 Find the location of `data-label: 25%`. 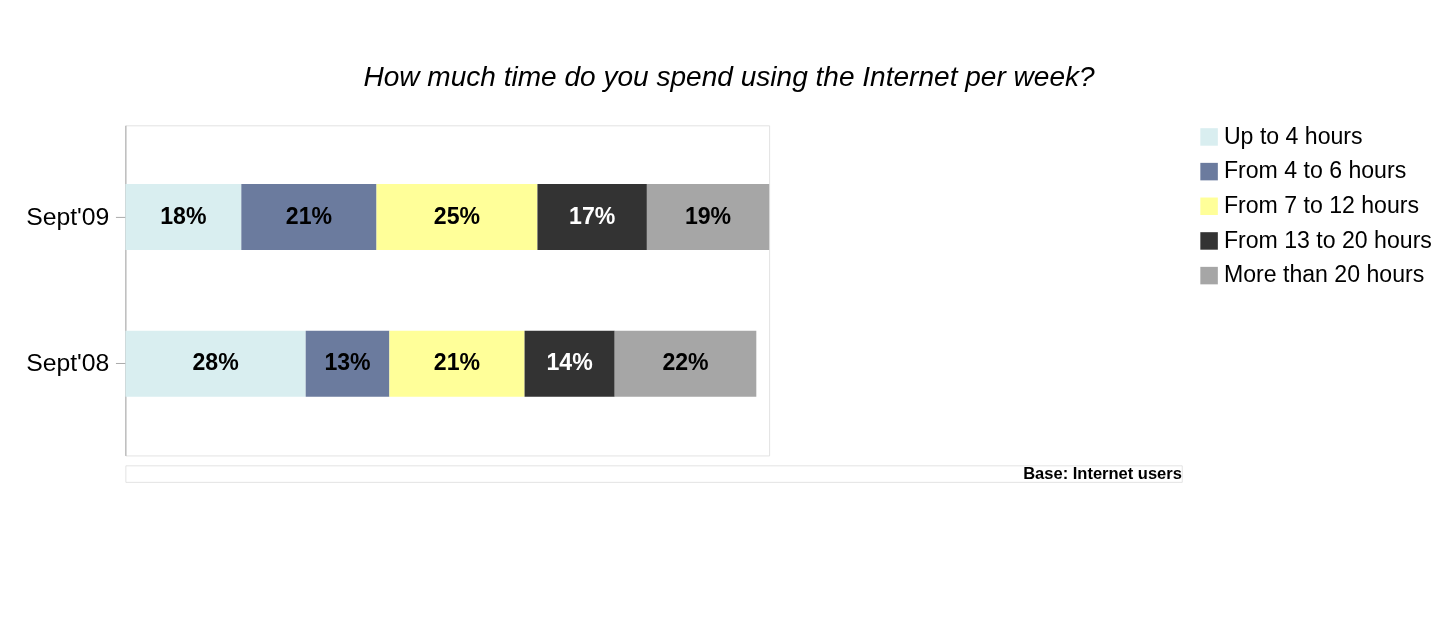

data-label: 25% is located at coordinates (457, 215).